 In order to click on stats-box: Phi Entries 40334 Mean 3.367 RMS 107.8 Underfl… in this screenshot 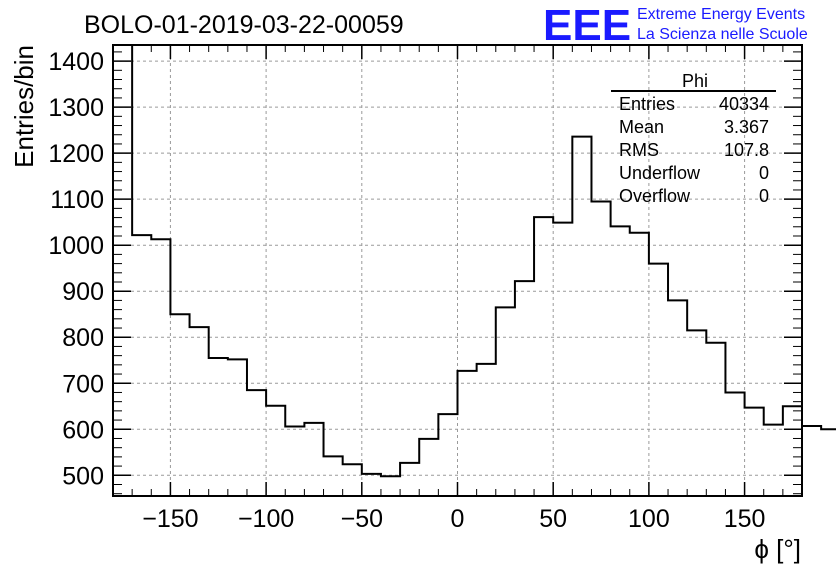, I will do `click(693, 138)`.